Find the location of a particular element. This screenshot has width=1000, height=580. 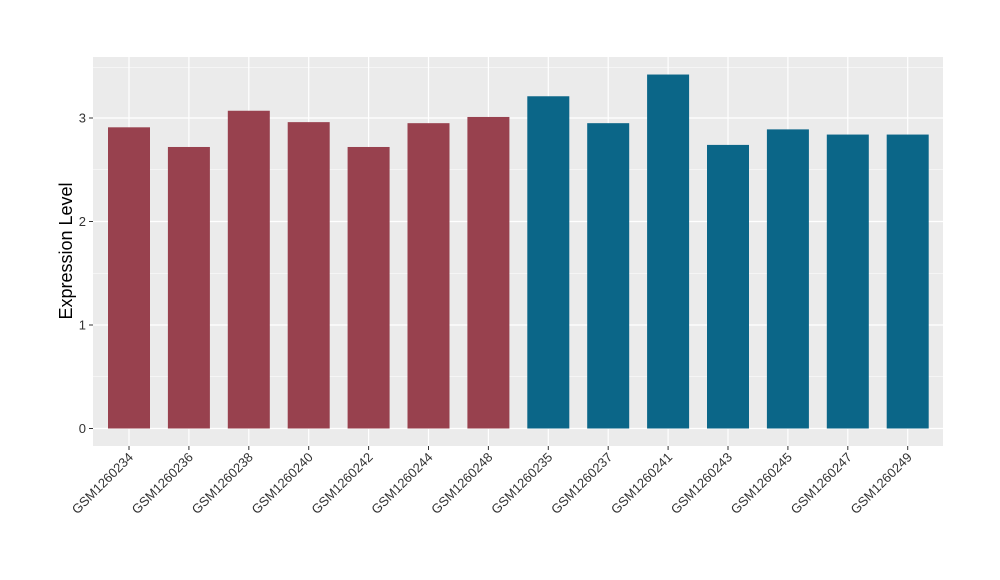

x-tick-label: GSM1260234 is located at coordinates (102, 483).